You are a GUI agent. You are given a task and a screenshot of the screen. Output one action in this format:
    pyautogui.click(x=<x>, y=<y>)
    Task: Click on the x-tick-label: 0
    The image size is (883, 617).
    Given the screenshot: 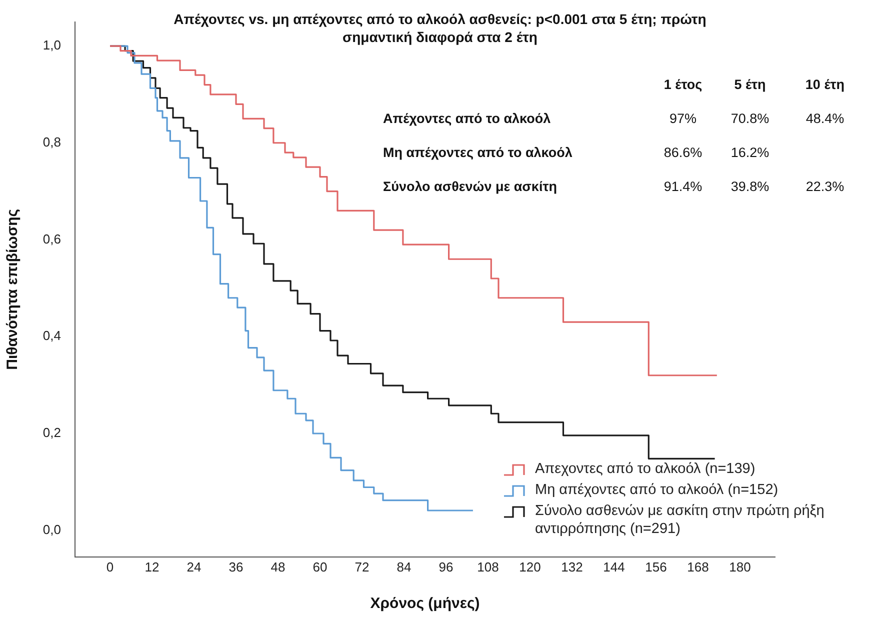 What is the action you would take?
    pyautogui.click(x=110, y=566)
    